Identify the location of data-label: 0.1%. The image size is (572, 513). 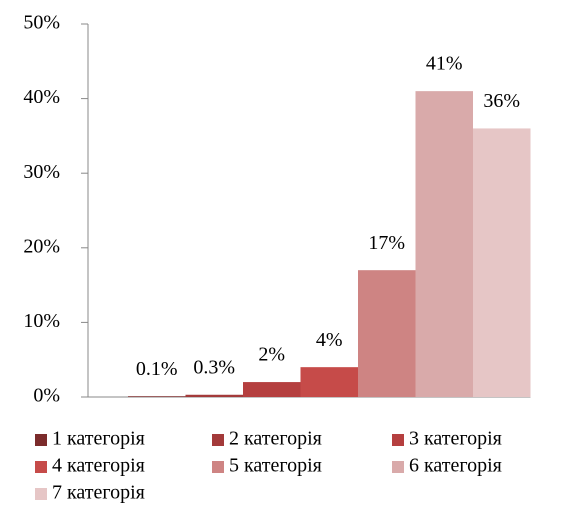
(157, 369).